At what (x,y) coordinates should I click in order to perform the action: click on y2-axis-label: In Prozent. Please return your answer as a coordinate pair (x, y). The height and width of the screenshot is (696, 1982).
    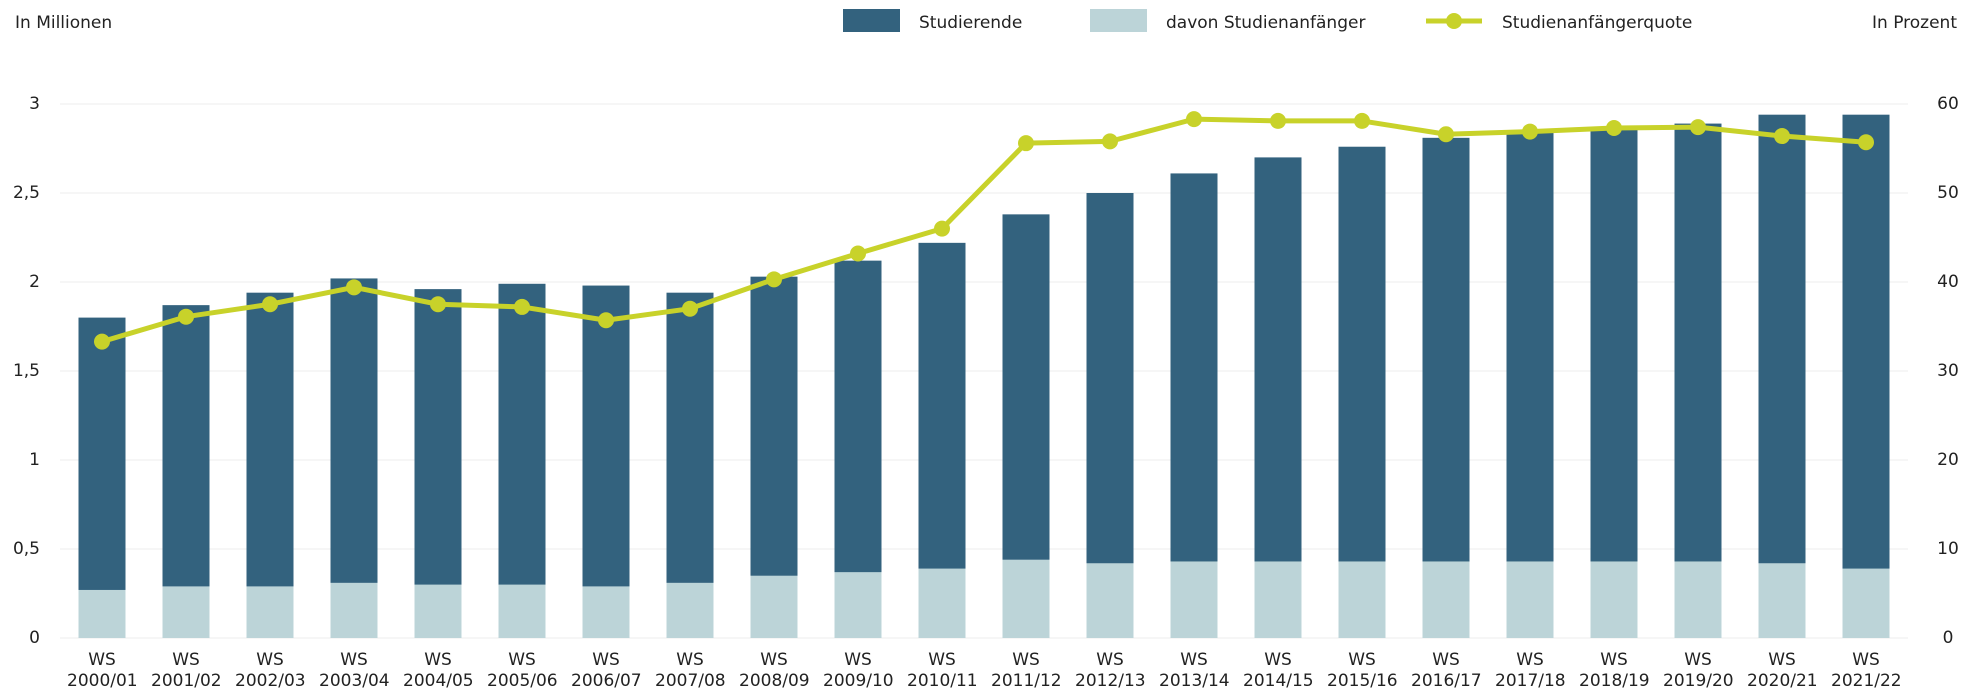
    Looking at the image, I should click on (1914, 23).